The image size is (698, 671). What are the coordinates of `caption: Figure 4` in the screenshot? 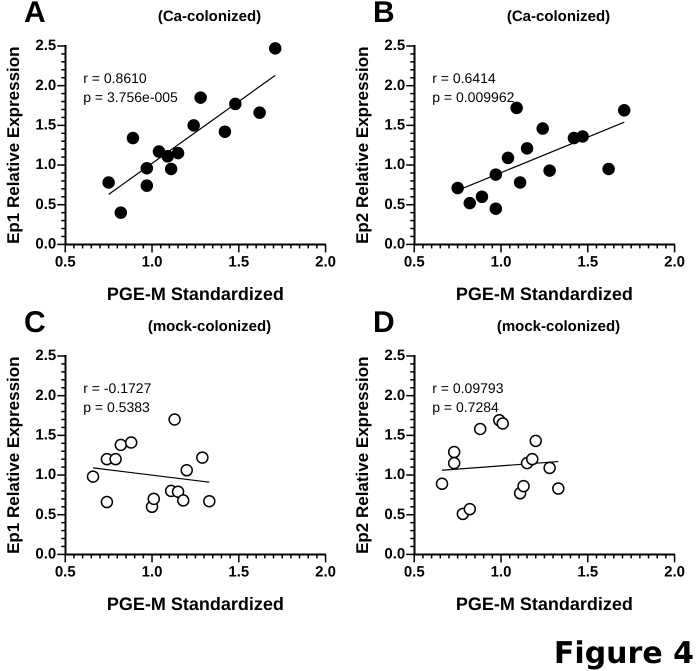 It's located at (624, 653).